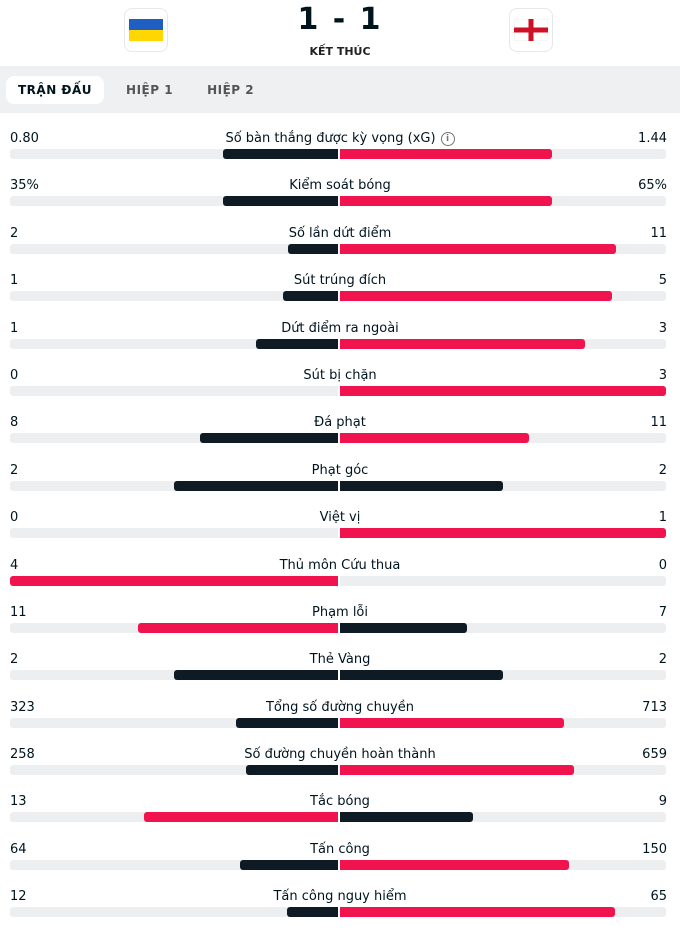 Image resolution: width=680 pixels, height=942 pixels. I want to click on stat-label-text: Sút trúng đích, so click(340, 281).